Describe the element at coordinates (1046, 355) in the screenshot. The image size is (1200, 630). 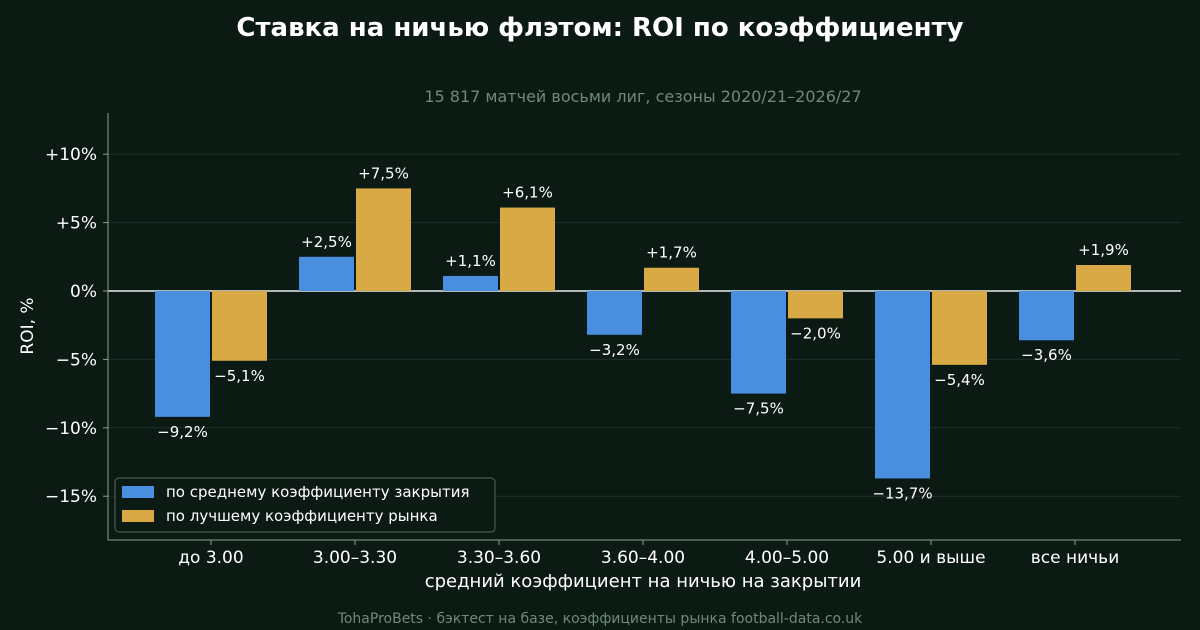
I see `data-label-closing: −3,6%` at that location.